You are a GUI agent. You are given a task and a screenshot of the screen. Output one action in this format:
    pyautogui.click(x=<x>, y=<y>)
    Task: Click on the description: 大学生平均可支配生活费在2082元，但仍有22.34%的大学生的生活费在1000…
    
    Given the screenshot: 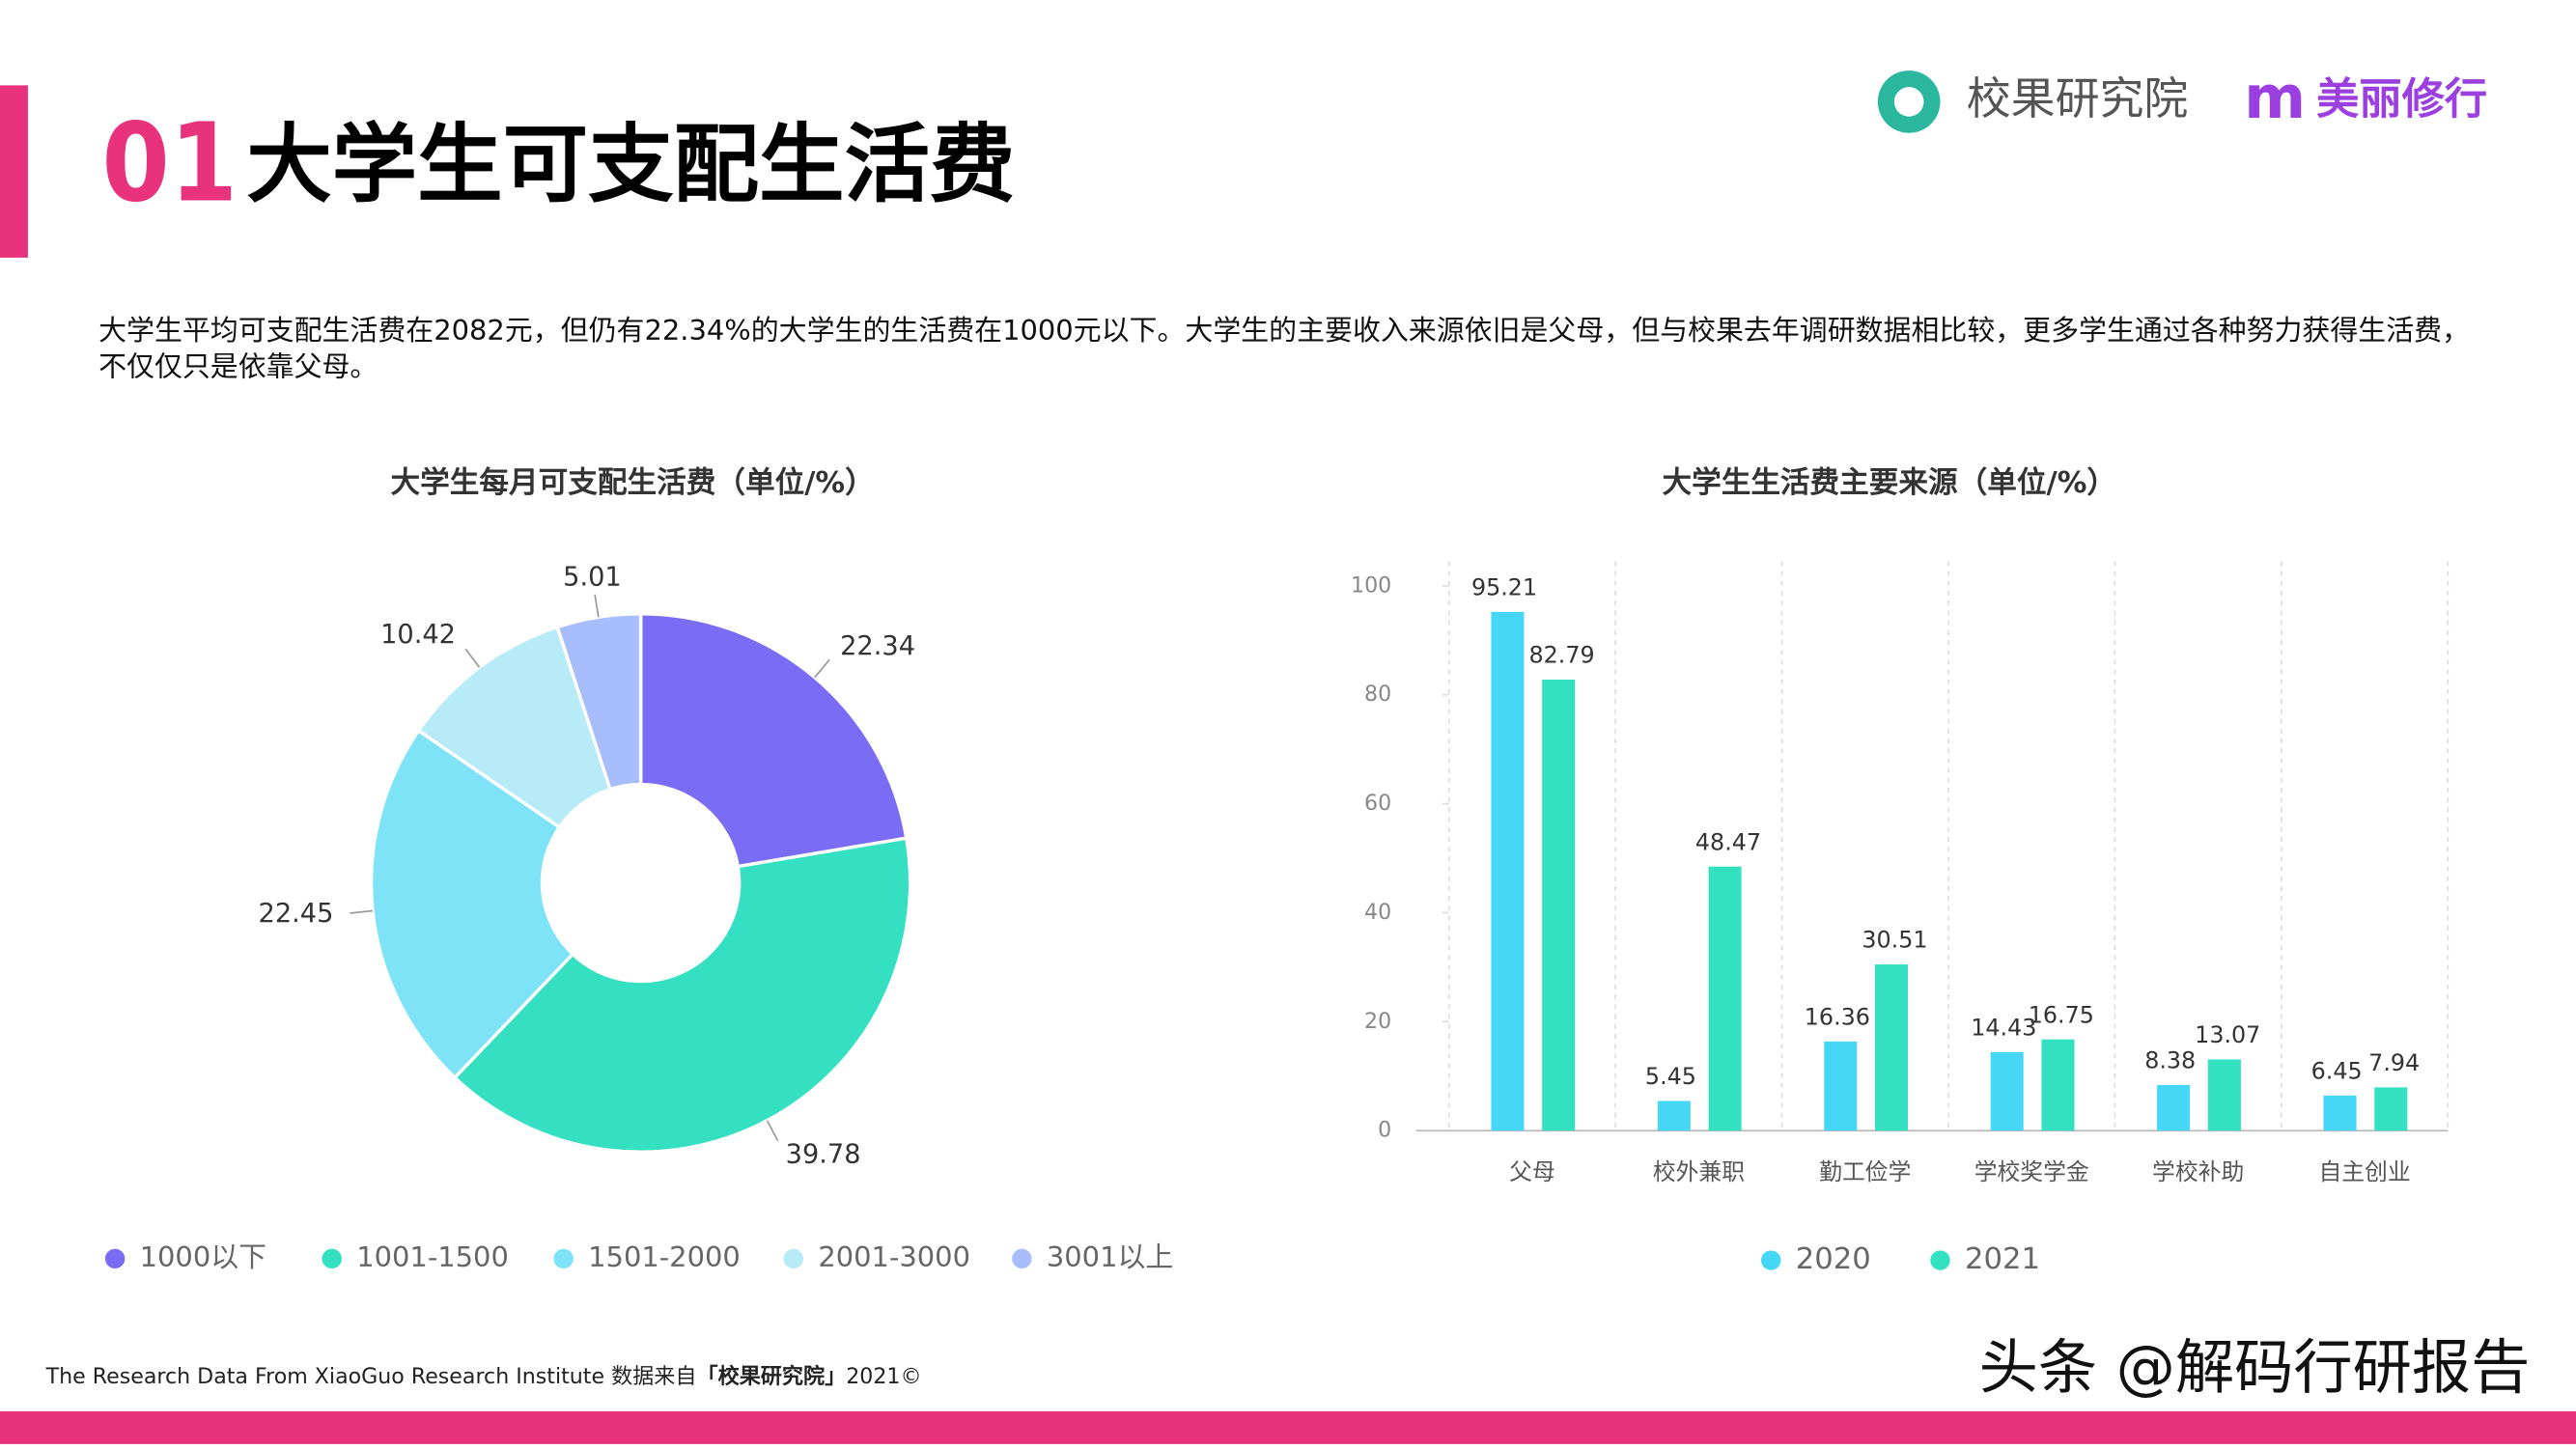 What is the action you would take?
    pyautogui.click(x=1285, y=349)
    